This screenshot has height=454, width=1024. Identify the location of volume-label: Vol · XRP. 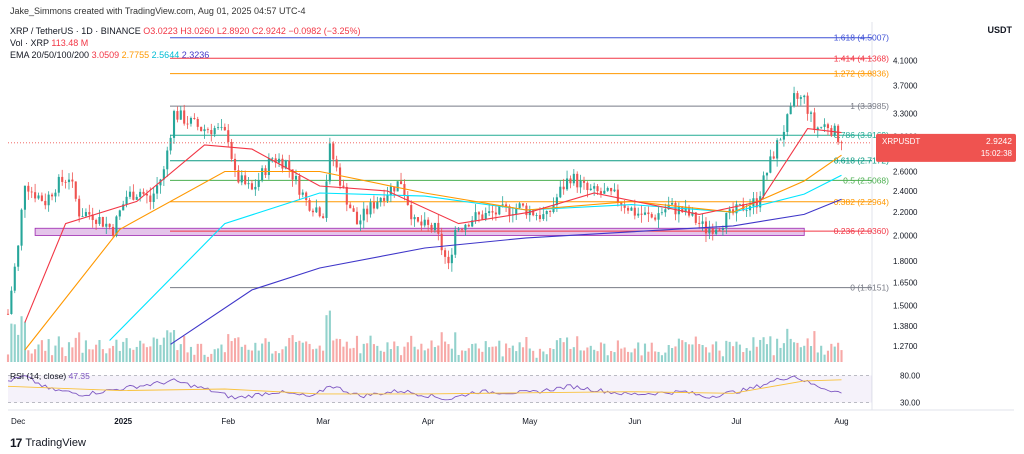
(29, 43).